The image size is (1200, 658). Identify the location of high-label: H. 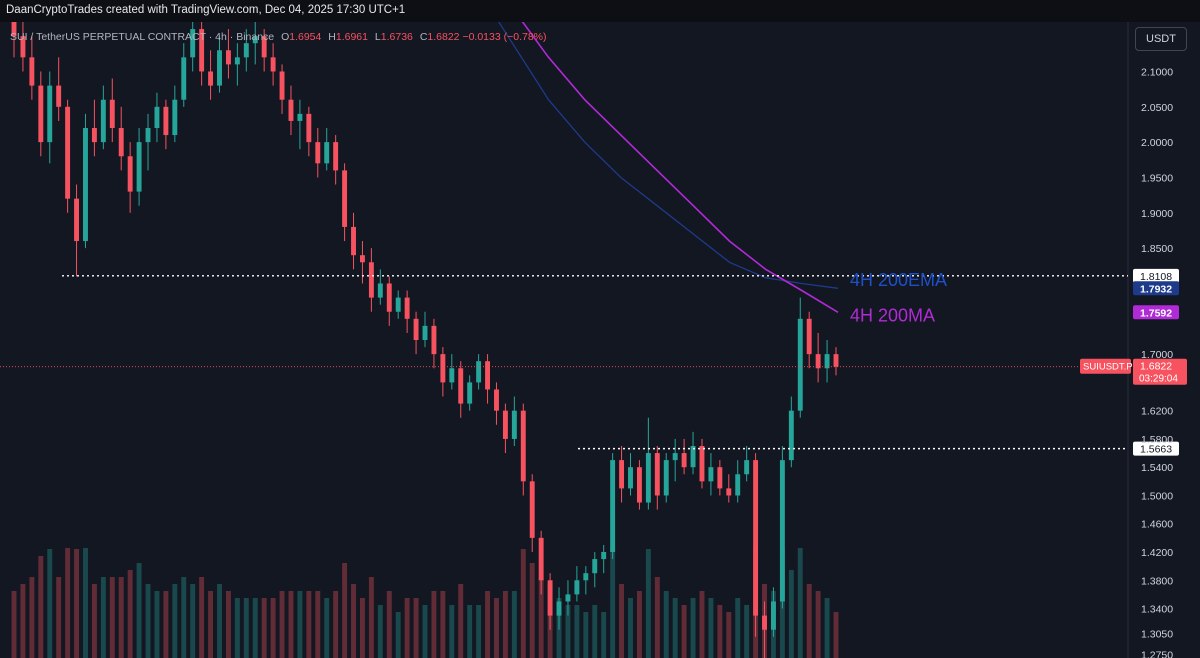
(332, 37).